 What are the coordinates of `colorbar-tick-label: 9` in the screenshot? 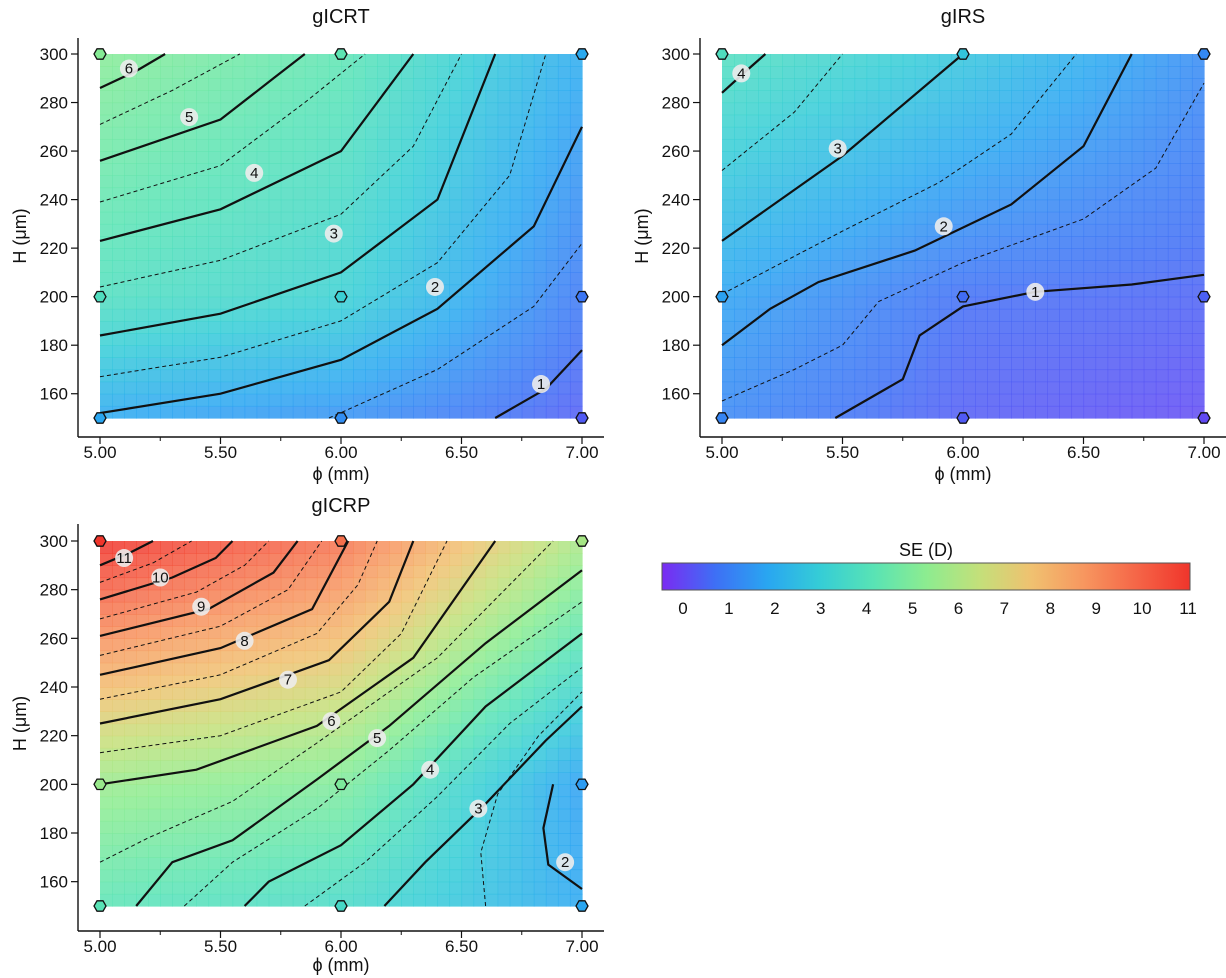 It's located at (1095, 608).